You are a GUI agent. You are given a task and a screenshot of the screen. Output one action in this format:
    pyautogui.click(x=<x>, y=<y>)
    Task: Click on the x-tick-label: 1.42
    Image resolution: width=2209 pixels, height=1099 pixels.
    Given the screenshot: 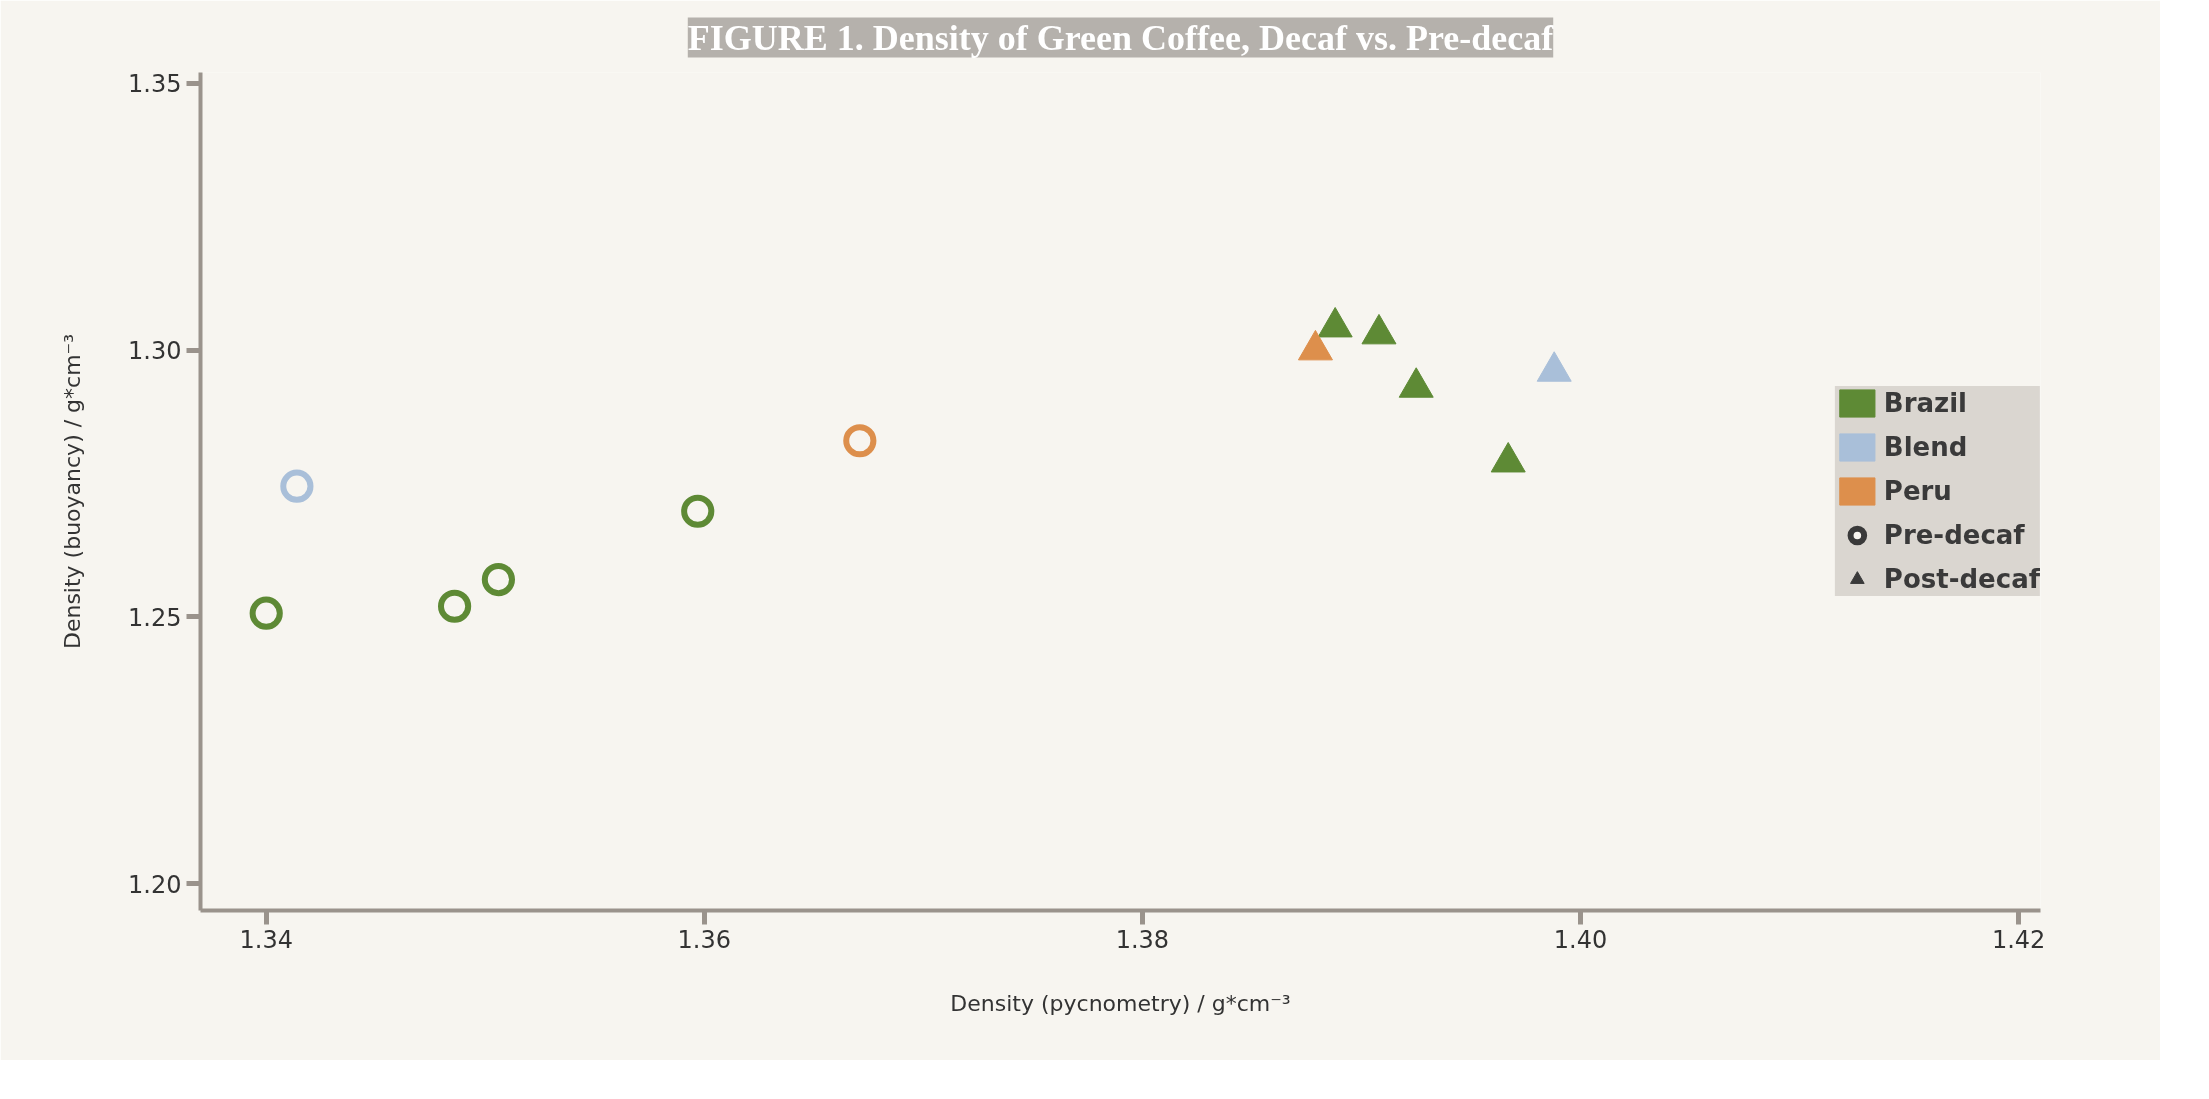 What is the action you would take?
    pyautogui.click(x=2018, y=939)
    